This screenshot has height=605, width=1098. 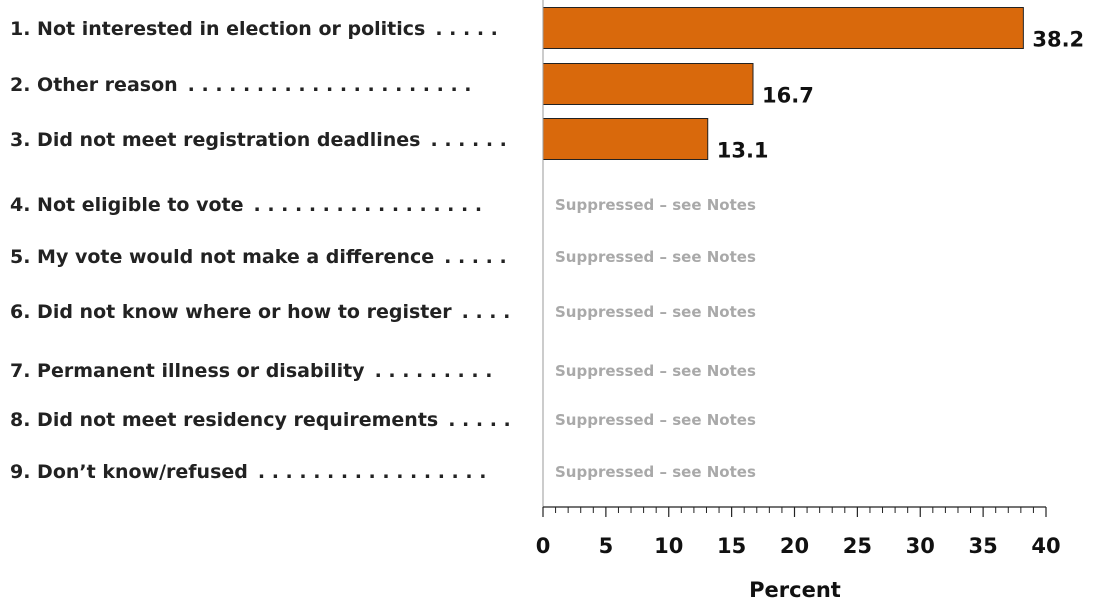 I want to click on leader-dots: . . . . . . . . ., so click(x=434, y=371).